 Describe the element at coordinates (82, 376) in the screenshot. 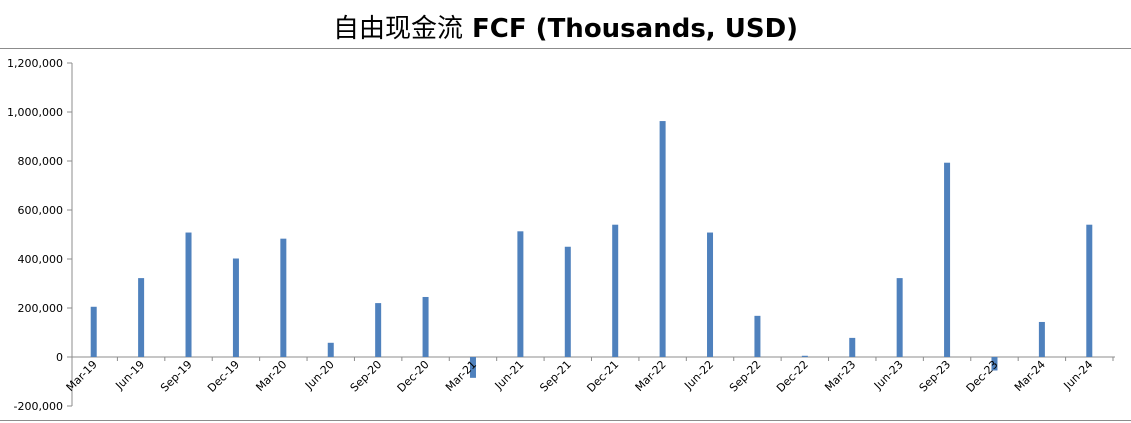

I see `x-tick-label: Mar-19` at that location.